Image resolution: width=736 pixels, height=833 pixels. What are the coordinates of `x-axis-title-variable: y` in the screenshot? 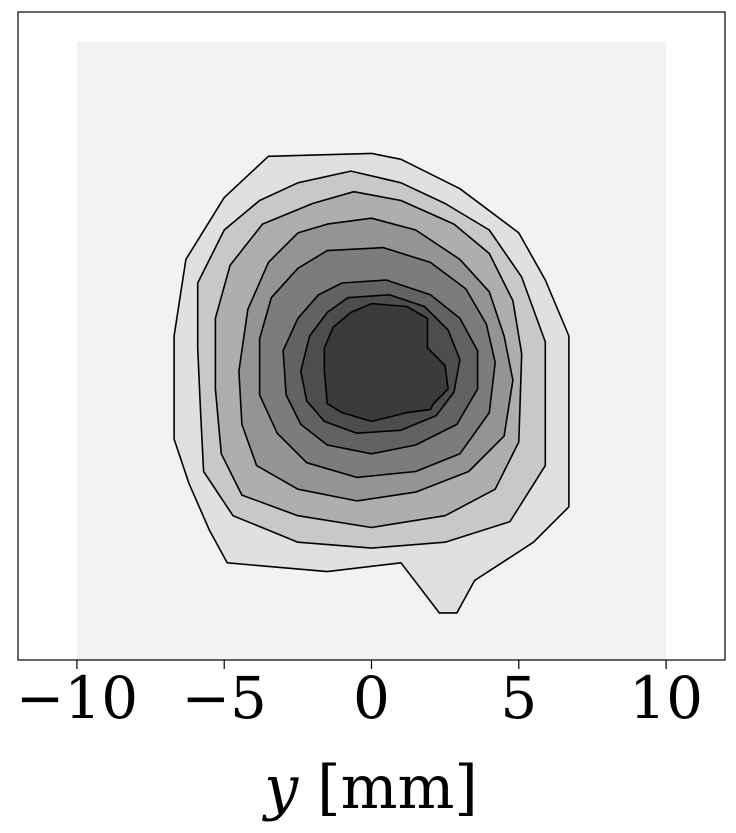 It's located at (280, 788).